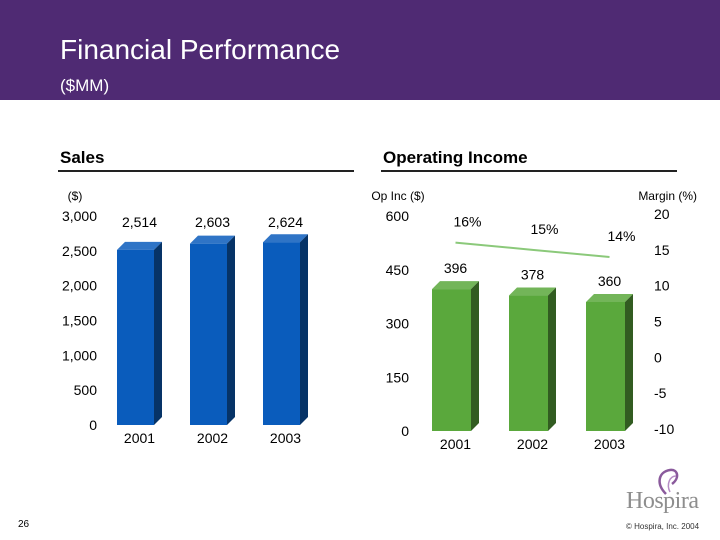  What do you see at coordinates (82, 157) in the screenshot?
I see `sales-chart-title: Sales` at bounding box center [82, 157].